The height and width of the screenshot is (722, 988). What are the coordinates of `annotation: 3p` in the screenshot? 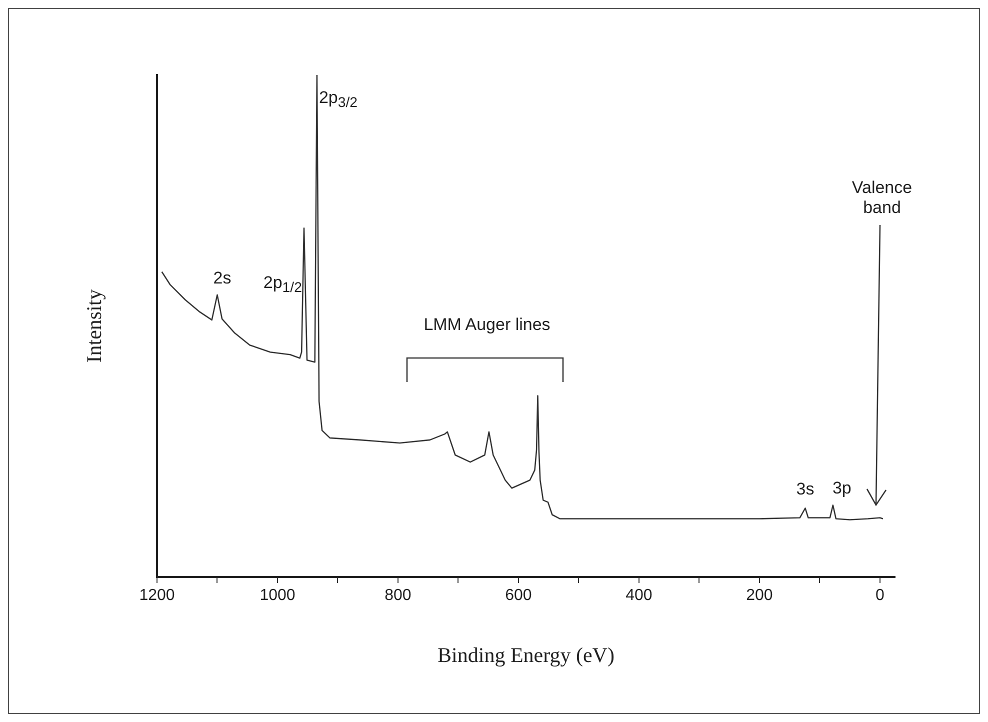 It's located at (842, 489).